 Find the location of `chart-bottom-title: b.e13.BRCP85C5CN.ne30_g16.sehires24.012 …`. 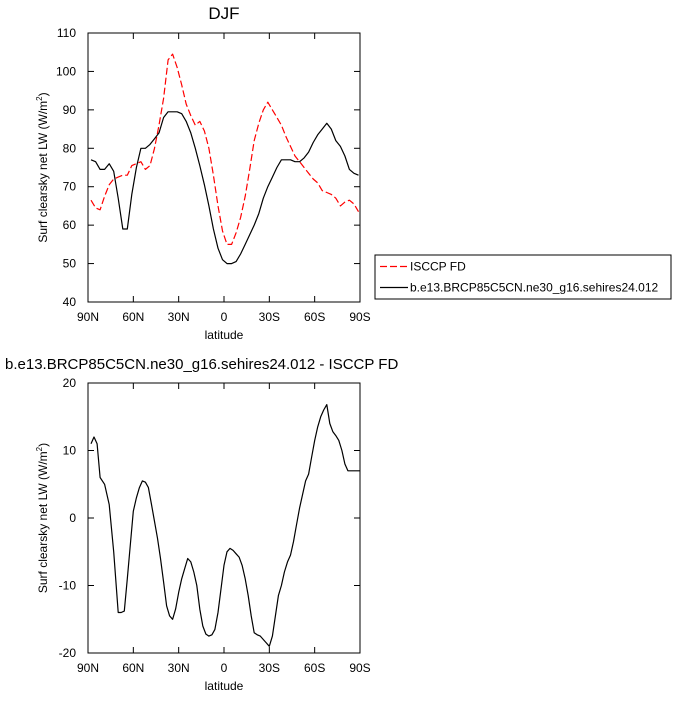

chart-bottom-title: b.e13.BRCP85C5CN.ne30_g16.sehires24.012 … is located at coordinates (201, 364).